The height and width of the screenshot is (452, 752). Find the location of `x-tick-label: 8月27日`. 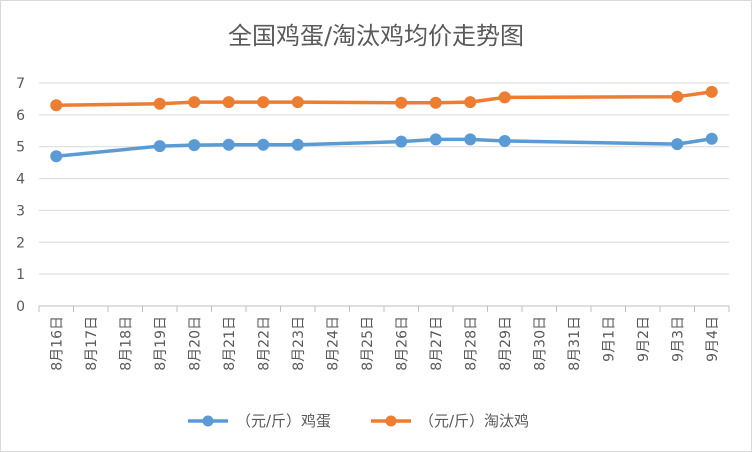

x-tick-label: 8月27日 is located at coordinates (437, 343).